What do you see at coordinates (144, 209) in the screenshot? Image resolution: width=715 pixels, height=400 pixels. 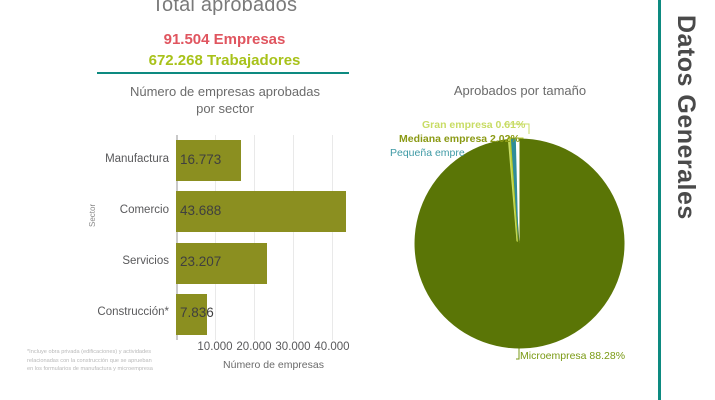 I see `bar-chart-category-label: Comercio` at bounding box center [144, 209].